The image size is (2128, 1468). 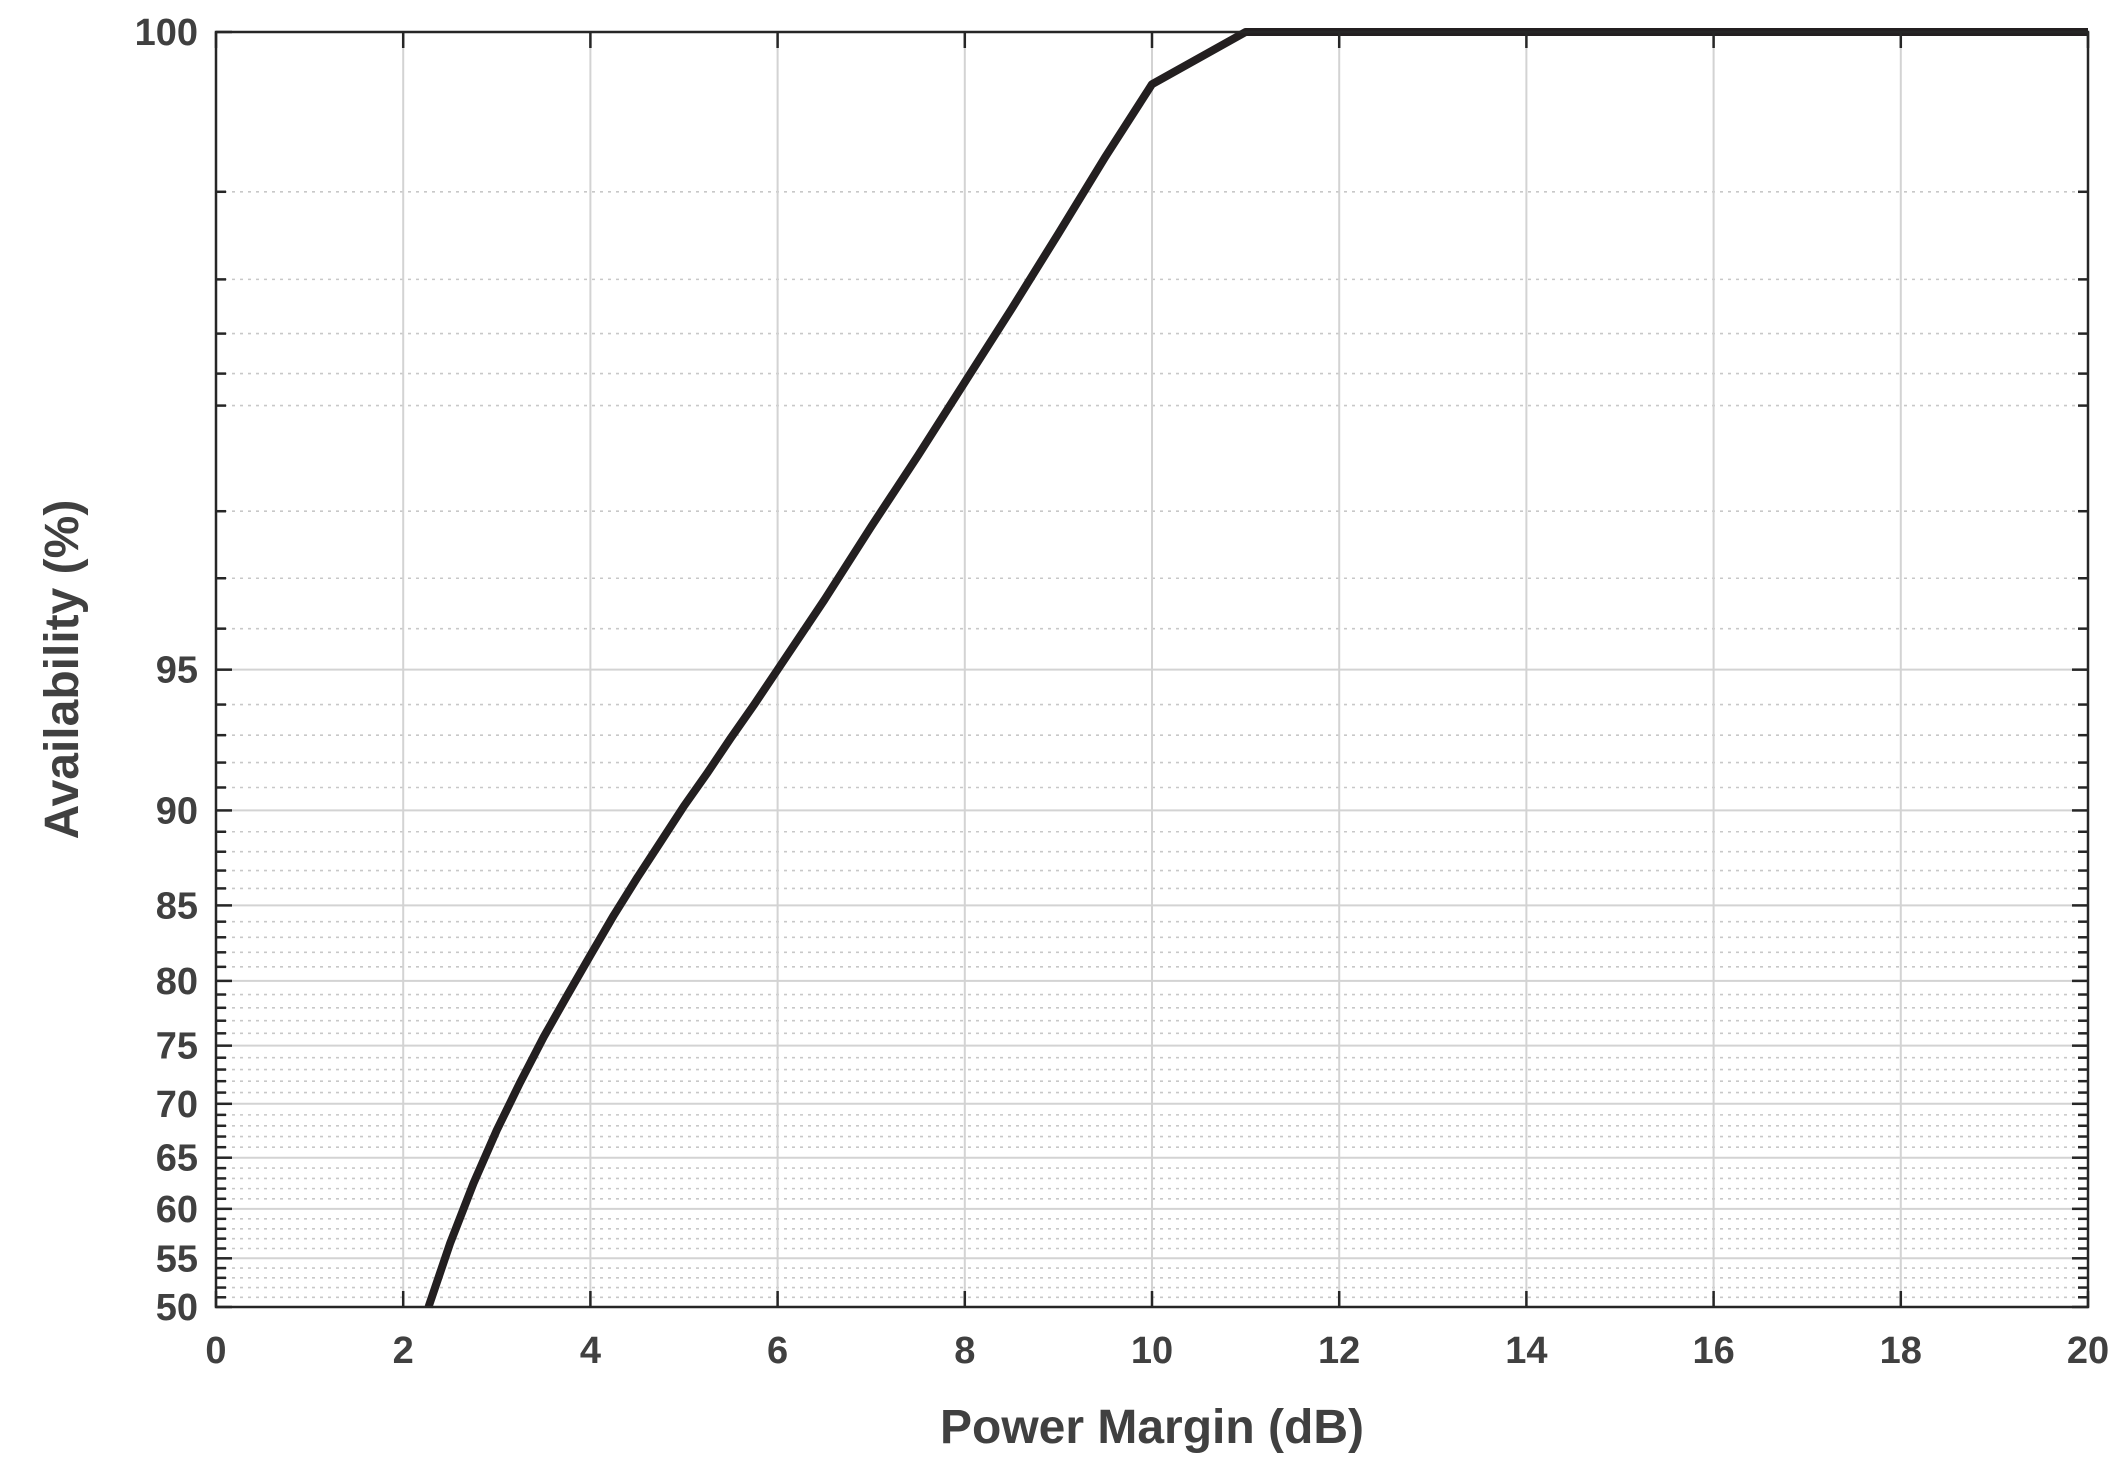 I want to click on x-tick-labels: 0 2 4 6 8 10 12 14 16 18 20, so click(x=1157, y=1351).